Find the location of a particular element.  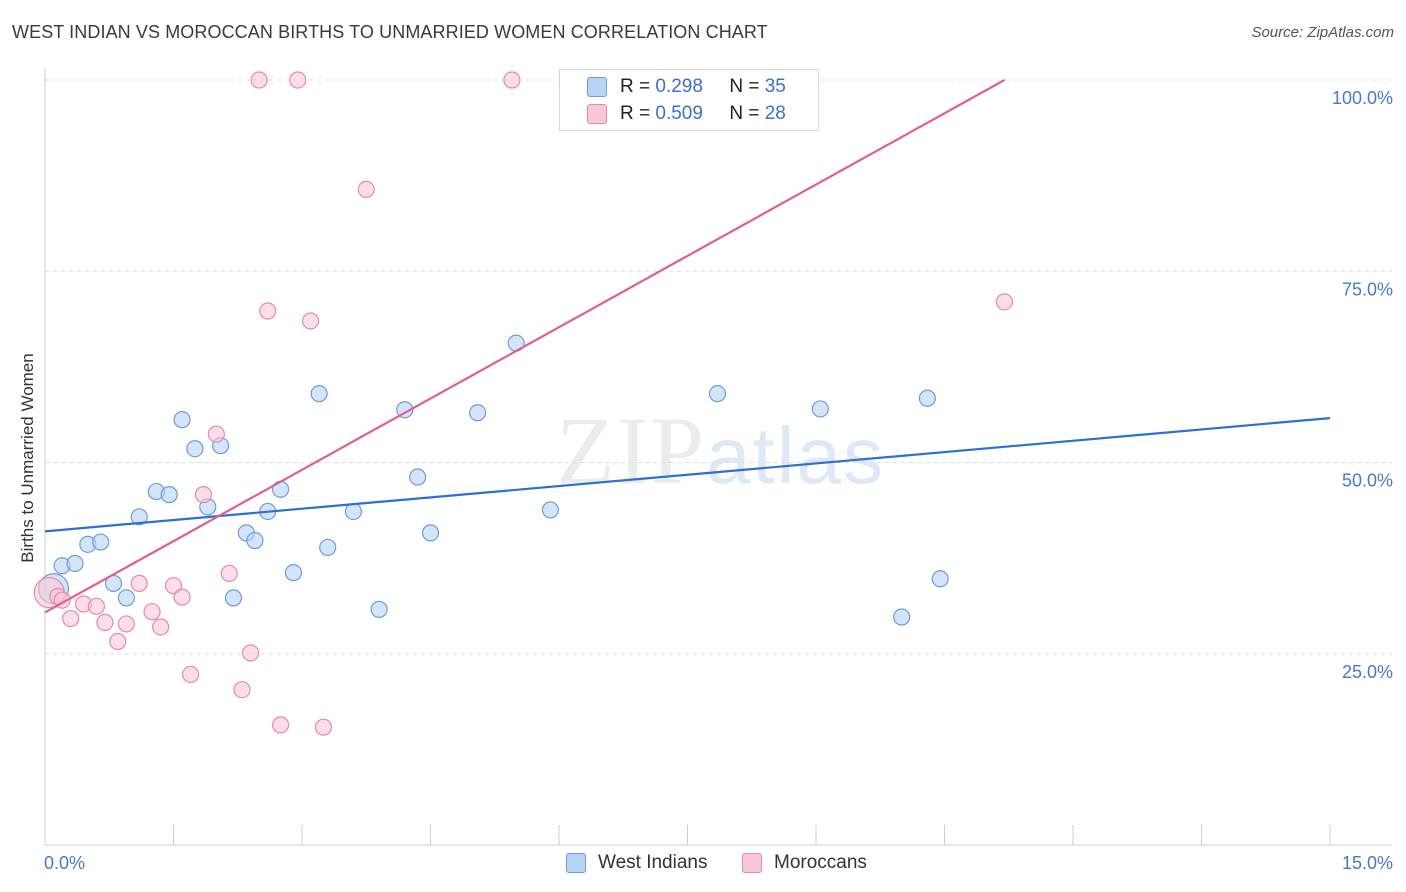

legend-text-moroccans: R = 0.509 N = 28 is located at coordinates (703, 114).